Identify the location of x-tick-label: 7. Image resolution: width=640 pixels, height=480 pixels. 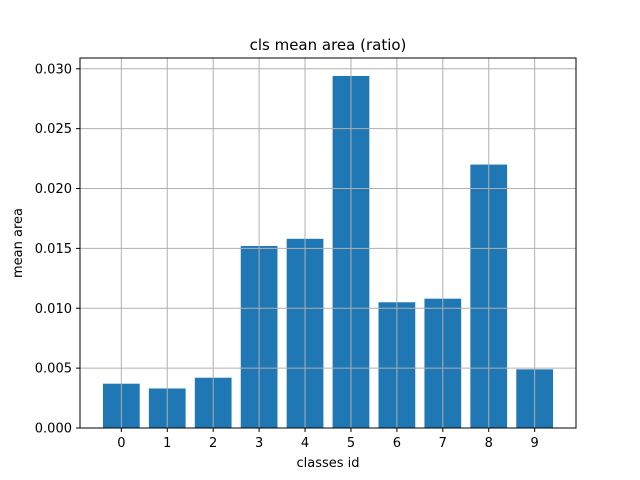
(443, 443).